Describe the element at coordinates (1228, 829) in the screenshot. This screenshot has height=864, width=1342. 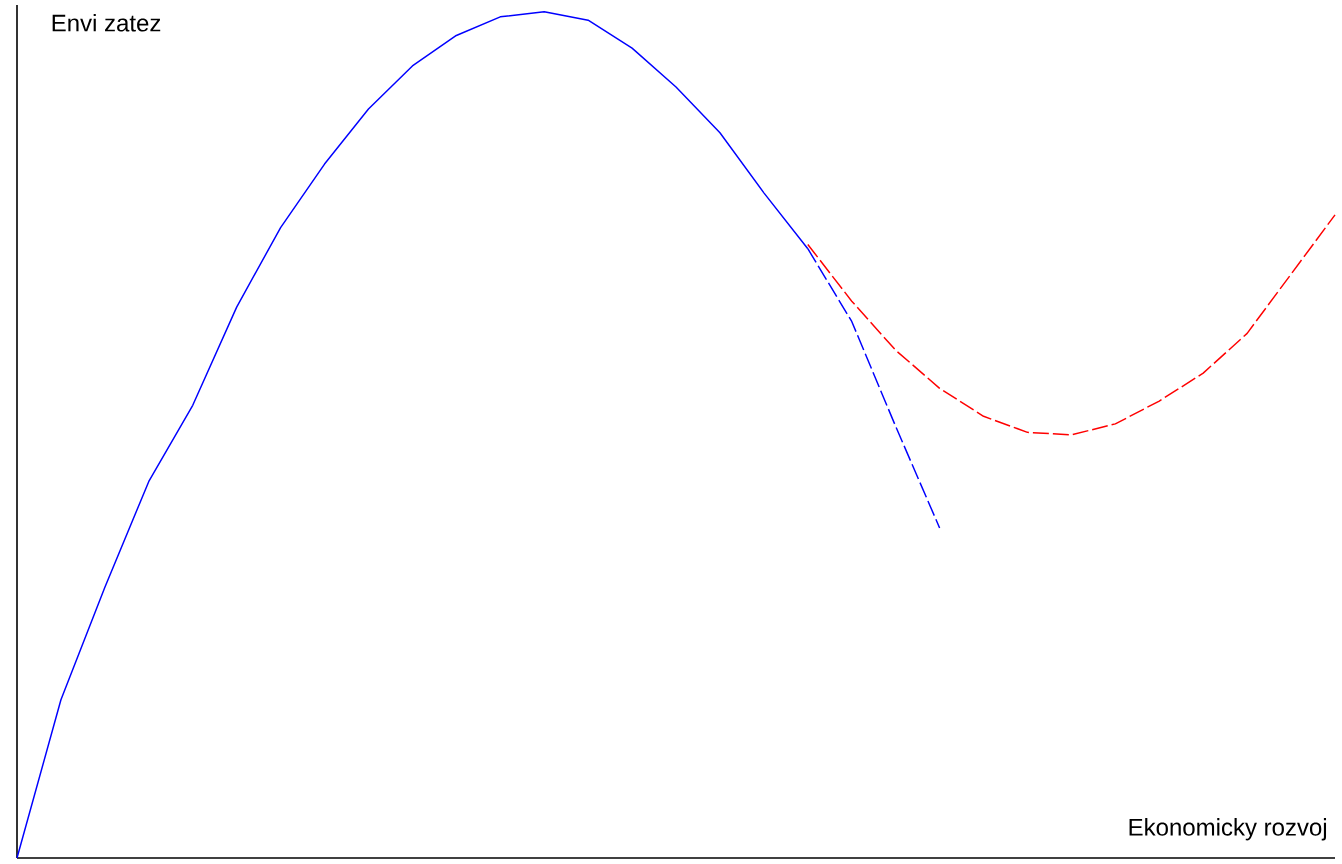
I see `x-axis-title: Ekonomicky rozvoj` at that location.